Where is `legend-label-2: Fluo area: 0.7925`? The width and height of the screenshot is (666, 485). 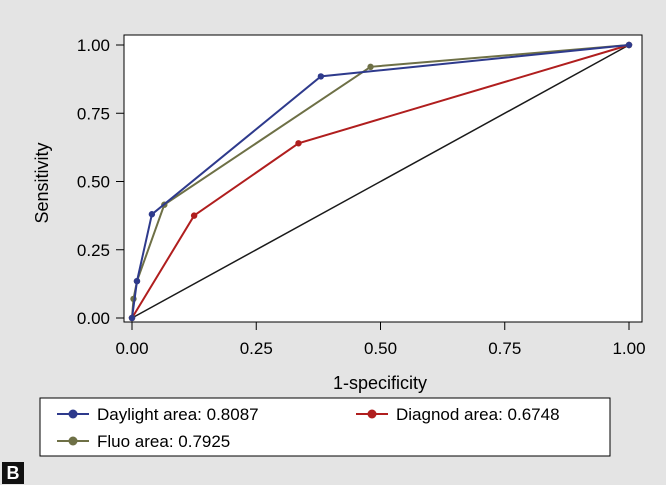 legend-label-2: Fluo area: 0.7925 is located at coordinates (163, 441).